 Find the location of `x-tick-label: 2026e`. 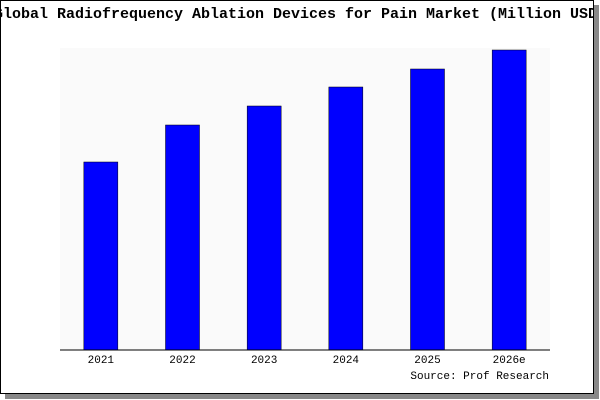

x-tick-label: 2026e is located at coordinates (509, 361).